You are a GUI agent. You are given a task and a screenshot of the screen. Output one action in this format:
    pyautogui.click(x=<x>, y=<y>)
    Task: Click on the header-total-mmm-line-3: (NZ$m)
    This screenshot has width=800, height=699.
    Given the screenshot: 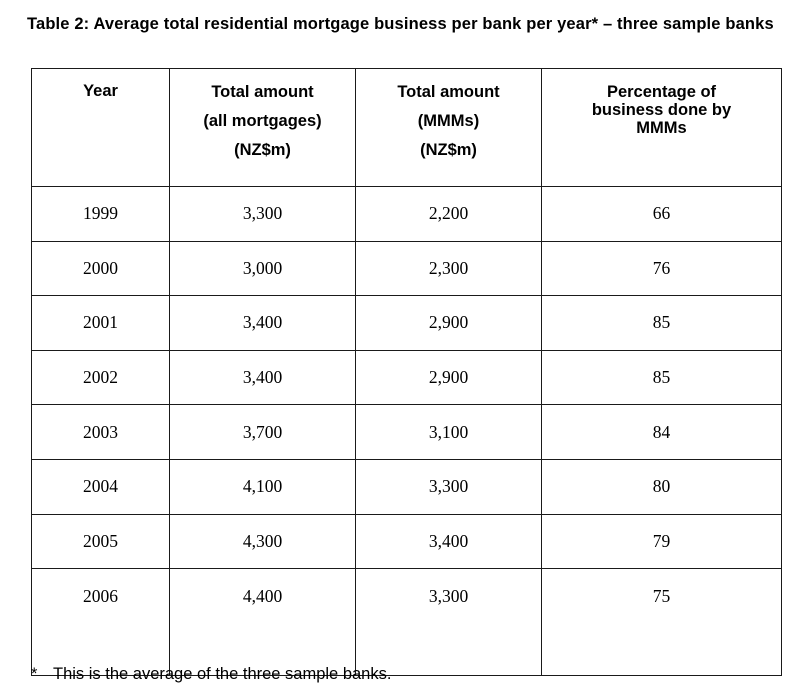 What is the action you would take?
    pyautogui.click(x=448, y=150)
    